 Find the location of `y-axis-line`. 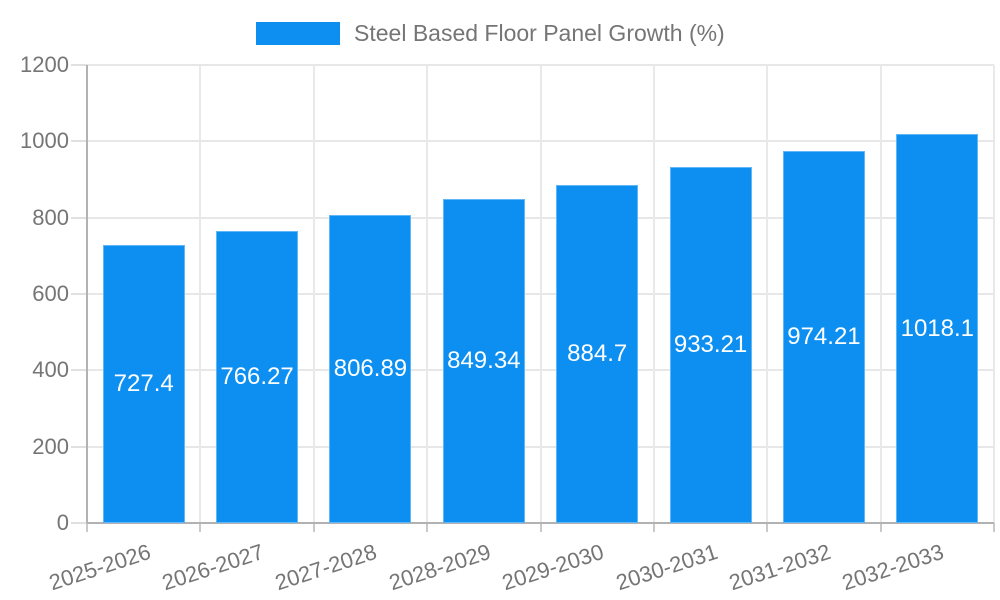

y-axis-line is located at coordinates (87, 294).